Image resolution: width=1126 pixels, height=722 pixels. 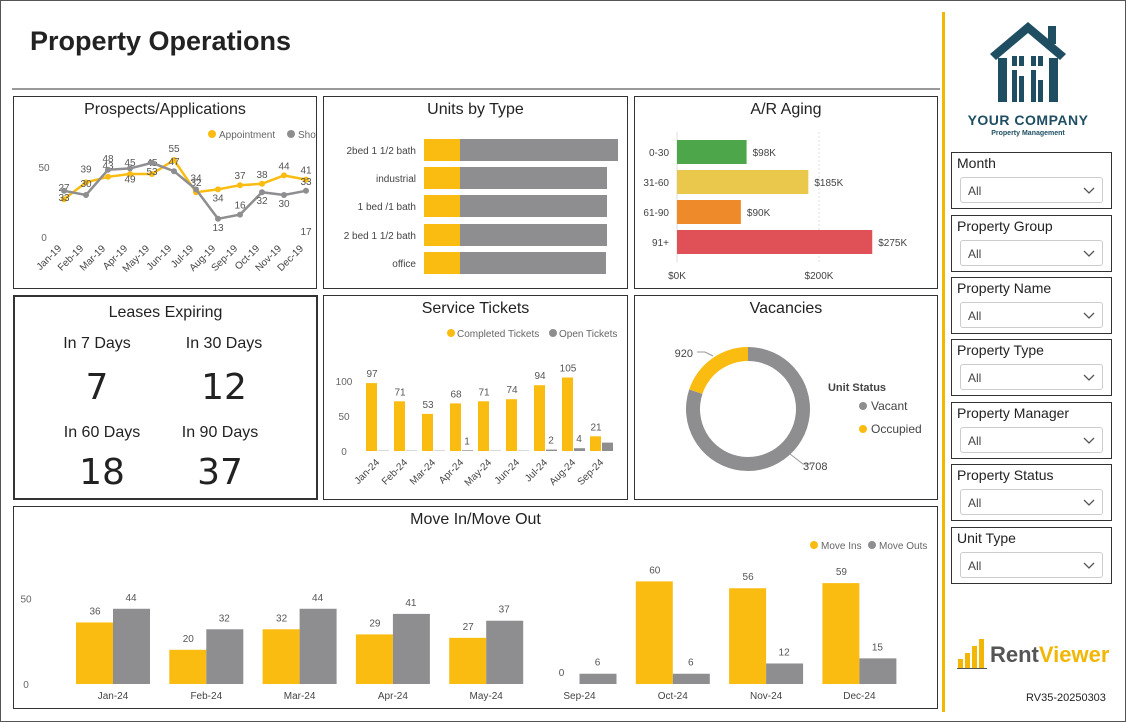 I want to click on x-tick-label: Oct-24, so click(x=673, y=696).